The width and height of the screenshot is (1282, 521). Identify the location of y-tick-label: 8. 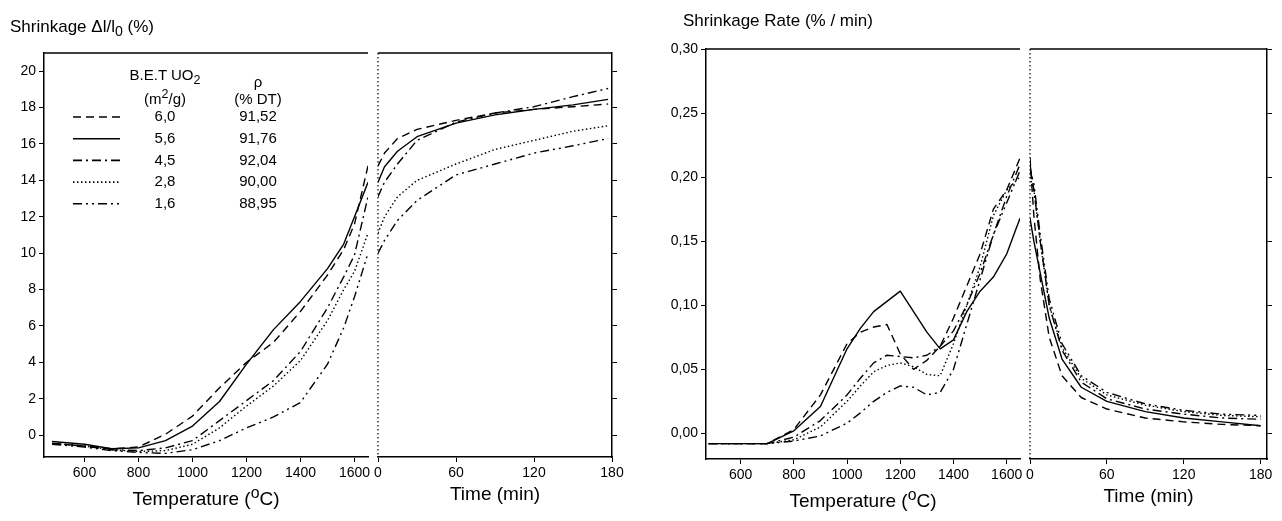
(32, 288).